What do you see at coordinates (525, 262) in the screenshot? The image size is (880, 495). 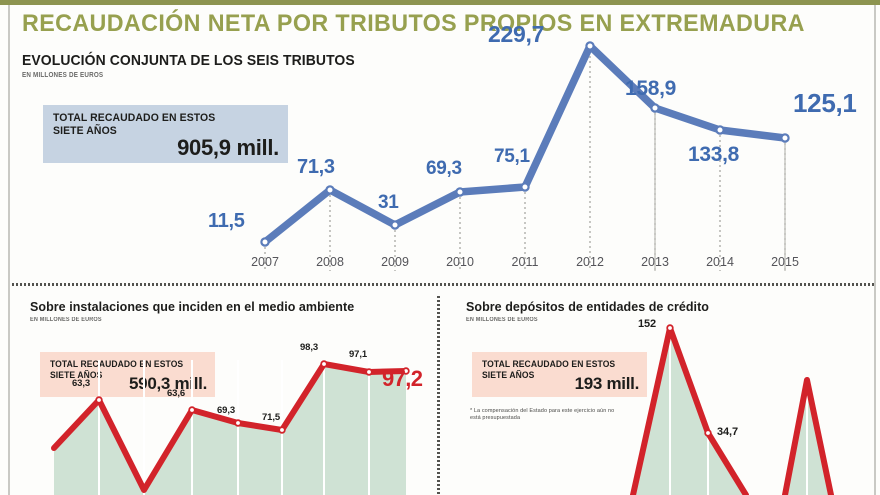 I see `axis-tick-2011: 2011` at bounding box center [525, 262].